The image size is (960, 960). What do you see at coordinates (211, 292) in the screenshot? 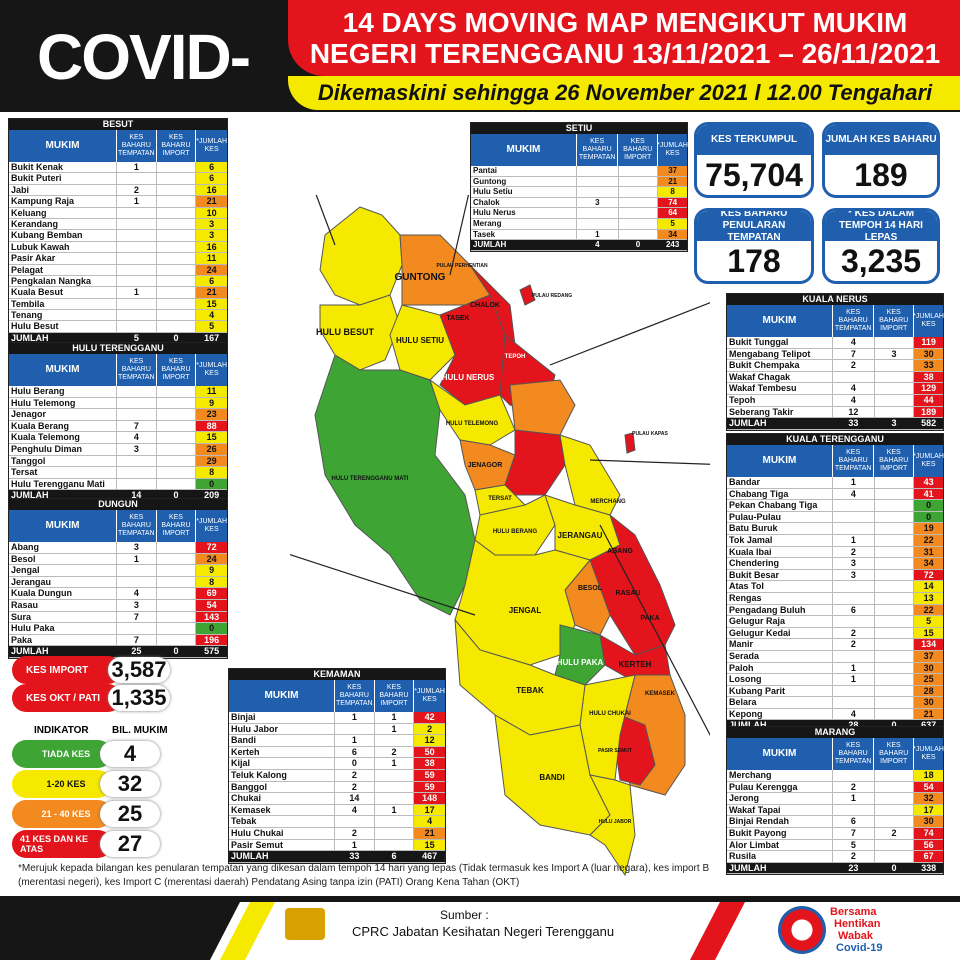
I see `cell: 21` at bounding box center [211, 292].